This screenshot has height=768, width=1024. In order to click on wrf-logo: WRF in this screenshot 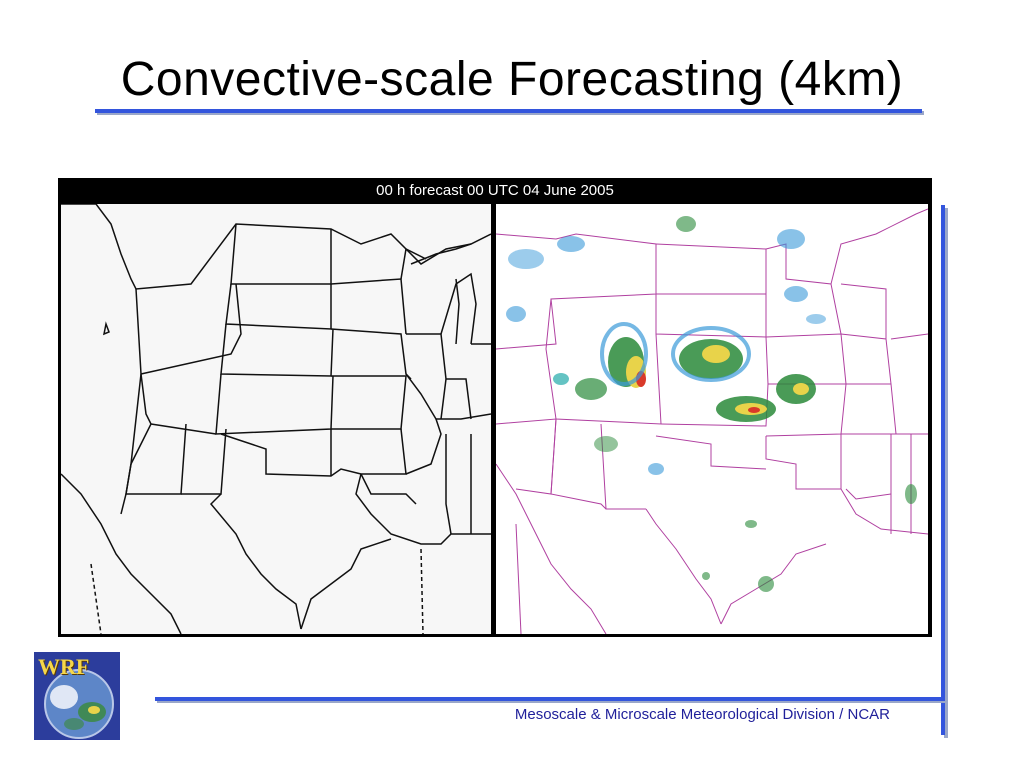, I will do `click(77, 696)`.